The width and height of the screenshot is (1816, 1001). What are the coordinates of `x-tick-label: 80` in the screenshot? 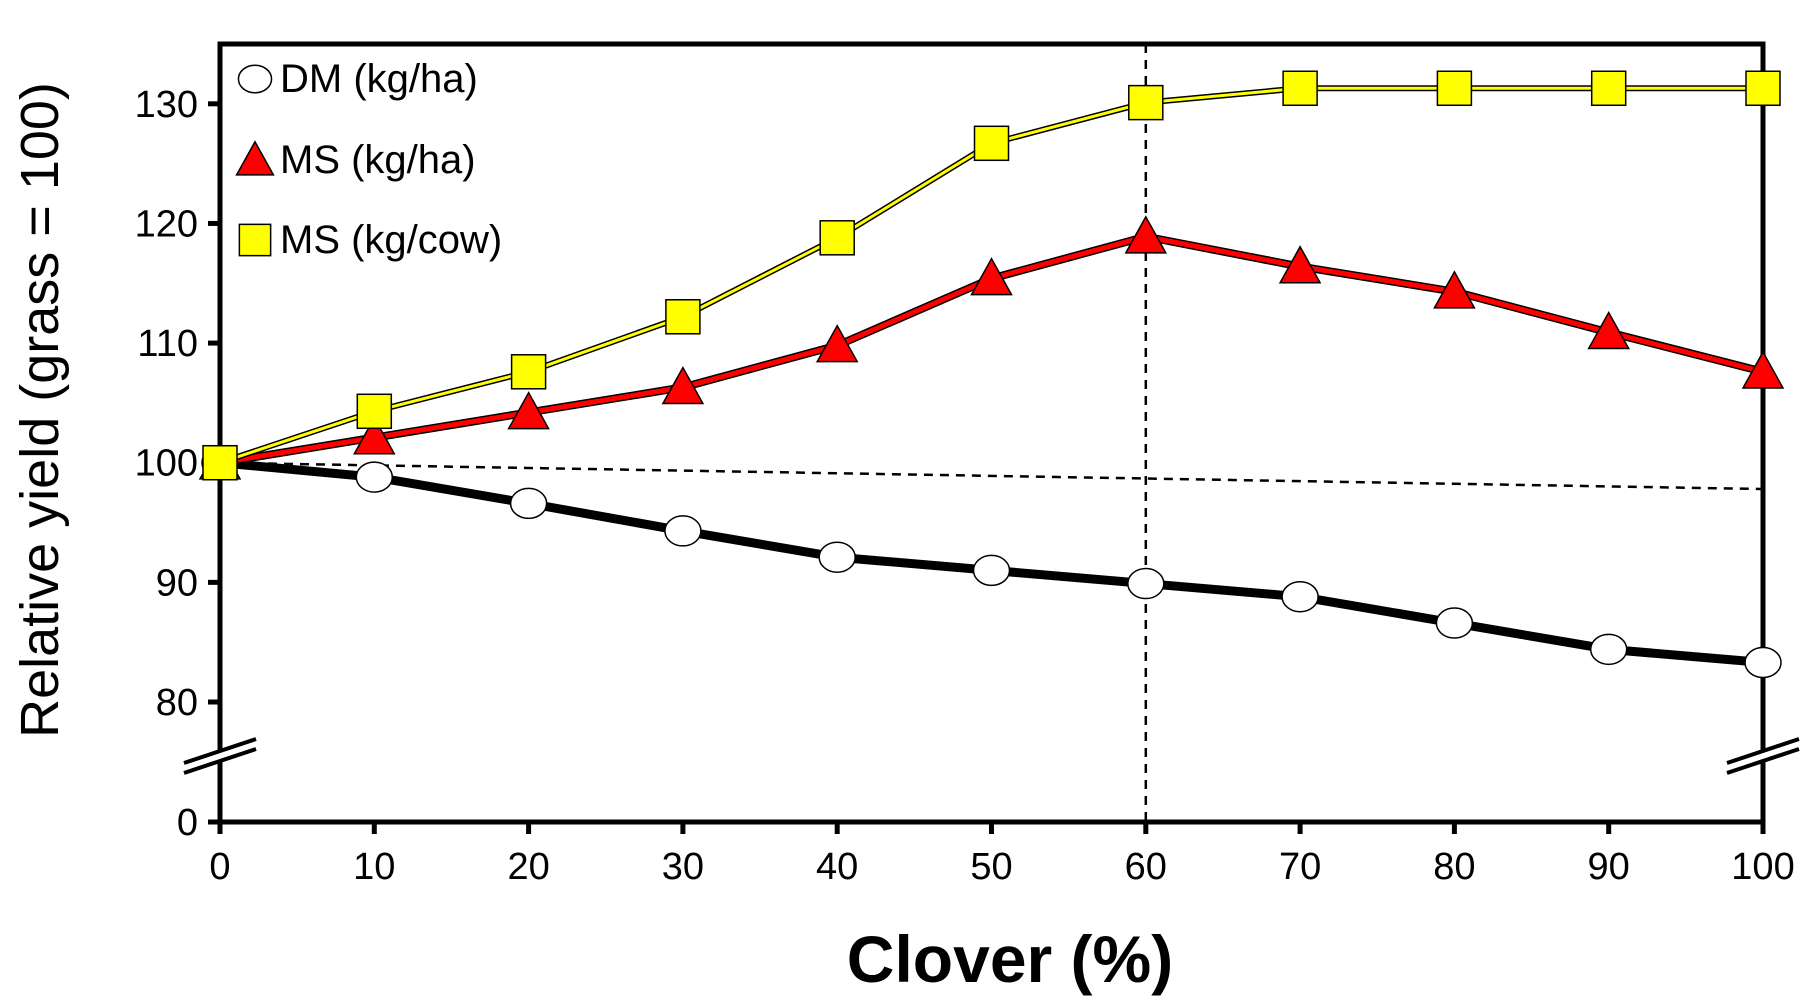 It's located at (1454, 867).